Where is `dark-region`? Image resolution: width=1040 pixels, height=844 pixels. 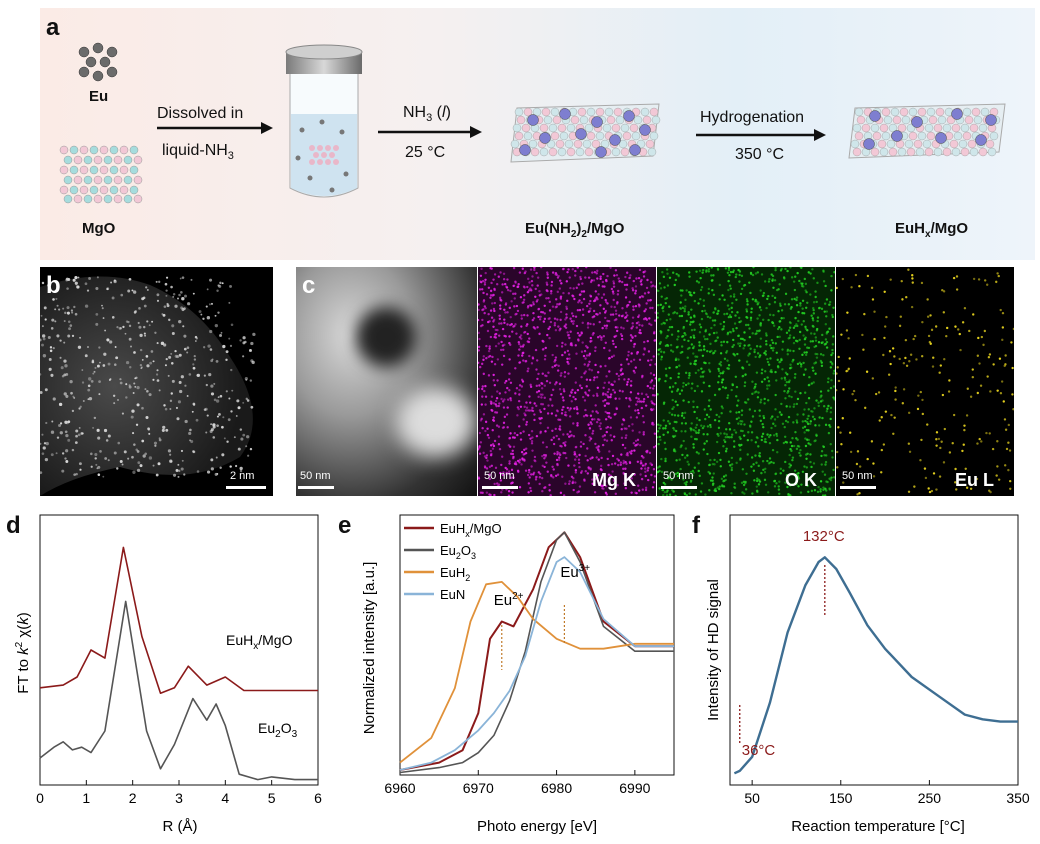
dark-region is located at coordinates (386, 337).